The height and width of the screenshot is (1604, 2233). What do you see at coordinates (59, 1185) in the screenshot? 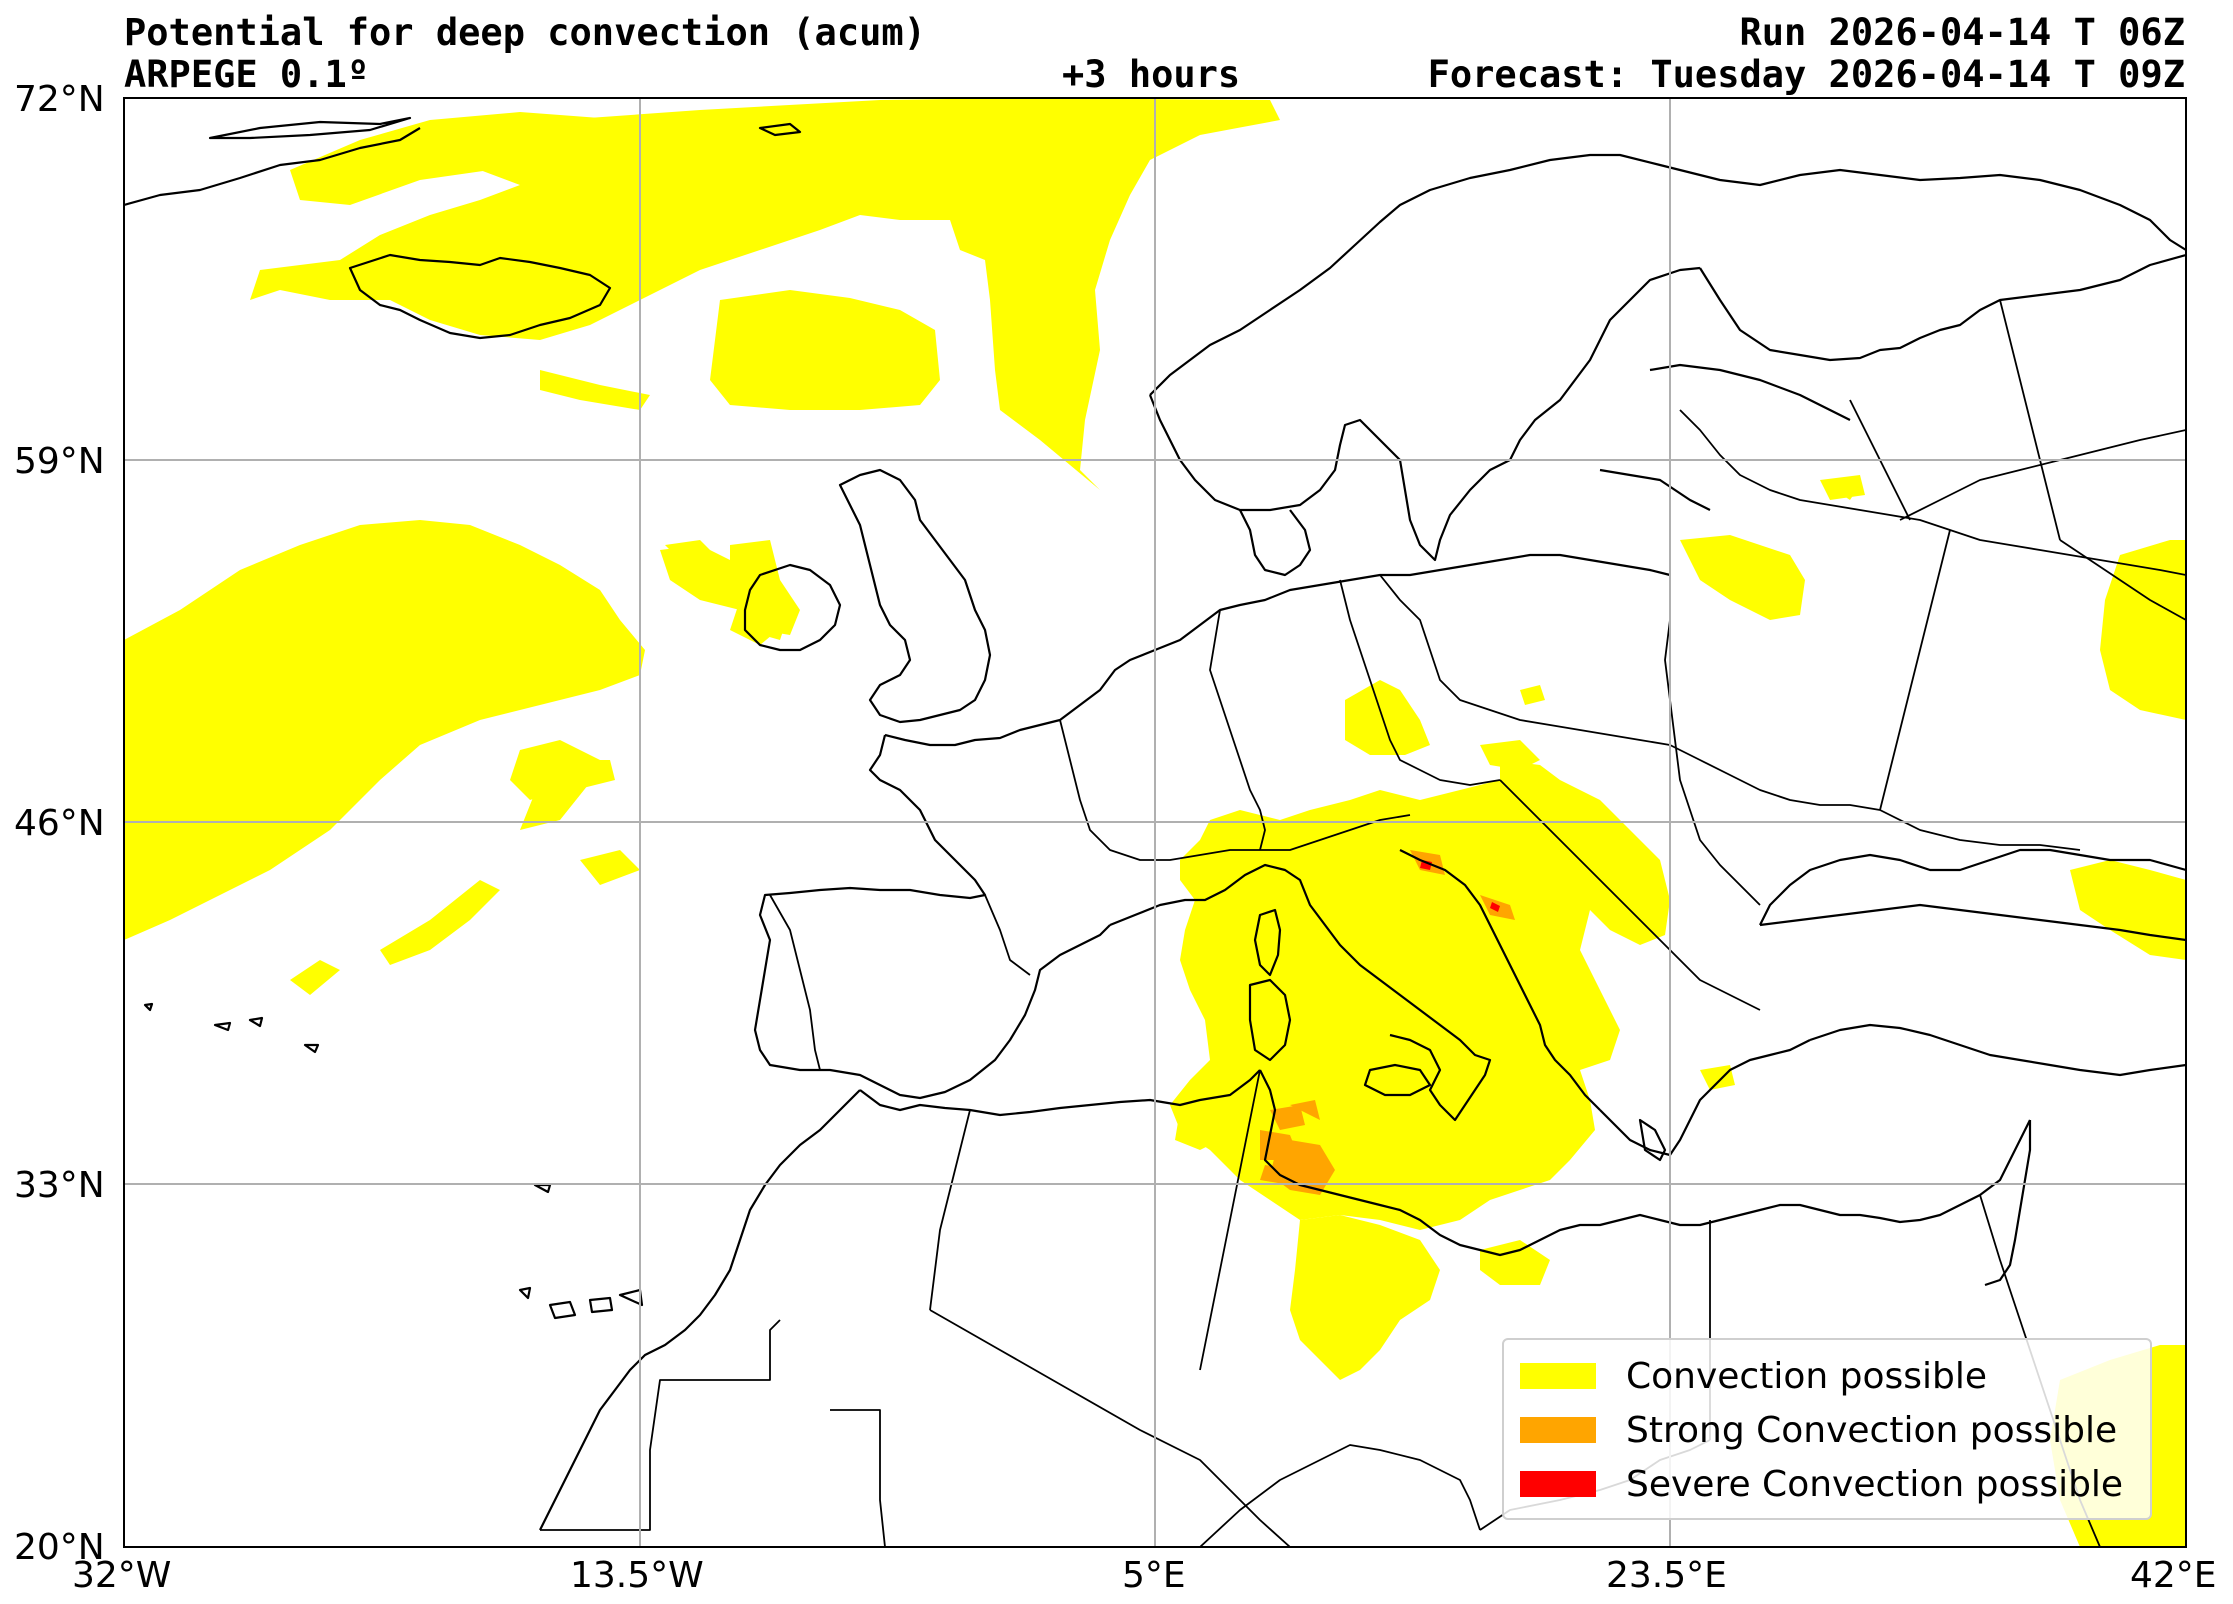
I see `lat-tick-label: 33°N` at bounding box center [59, 1185].